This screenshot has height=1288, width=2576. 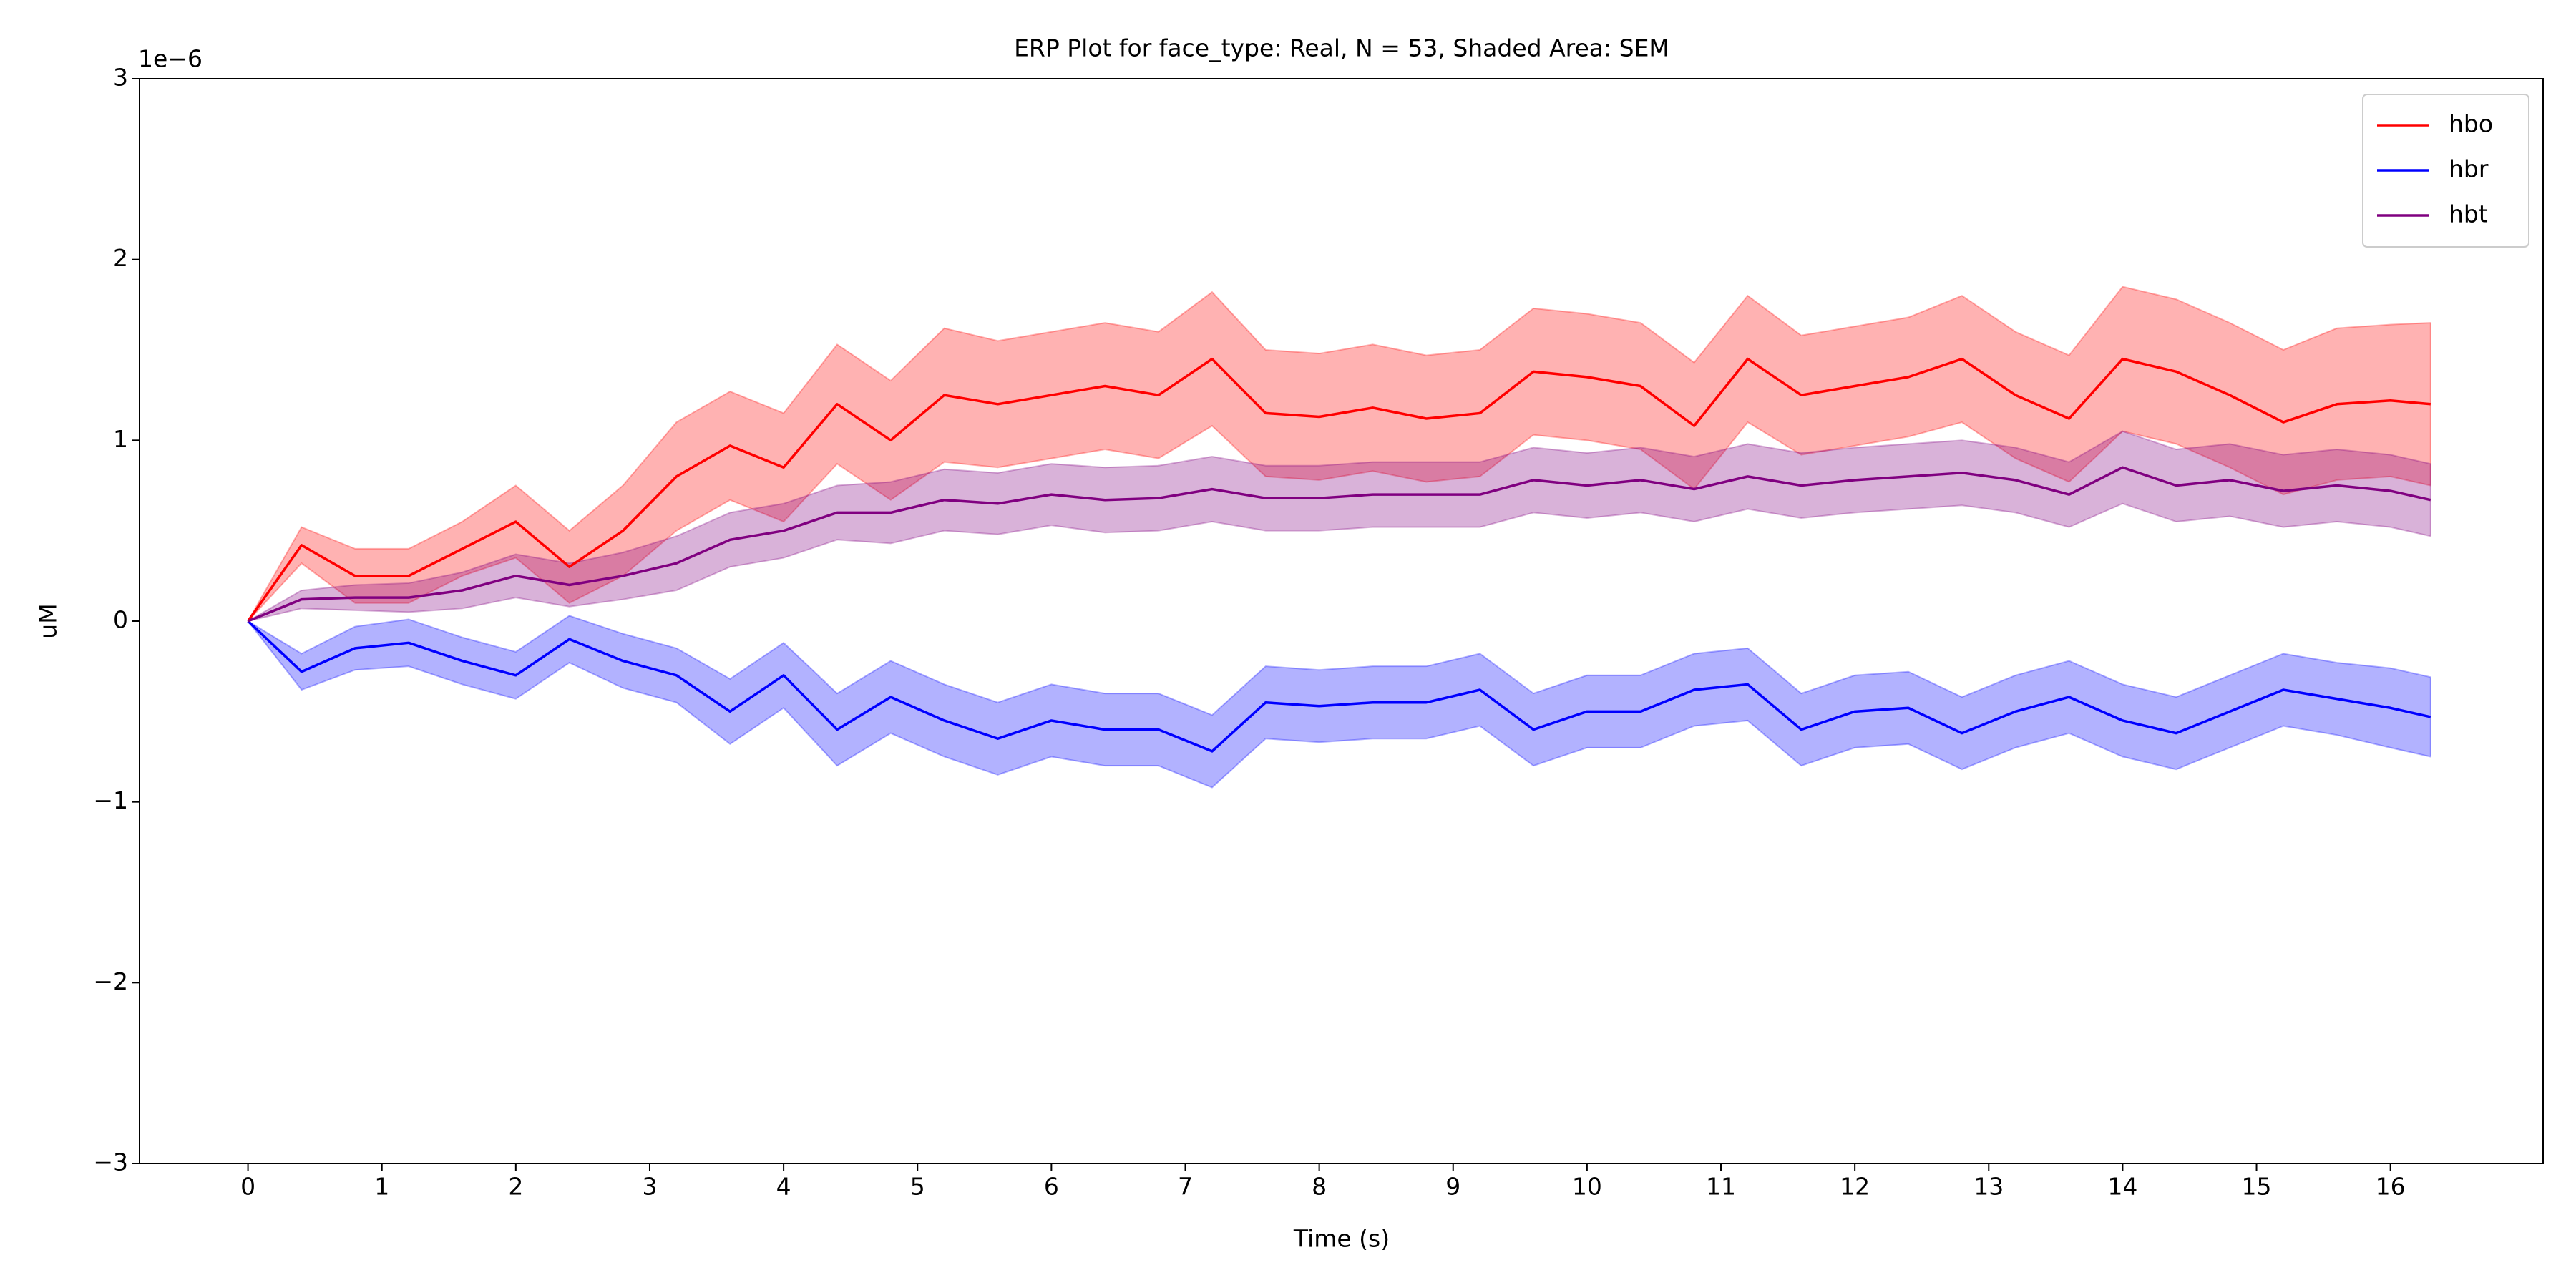 I want to click on x-tick-label: 13, so click(x=1989, y=1187).